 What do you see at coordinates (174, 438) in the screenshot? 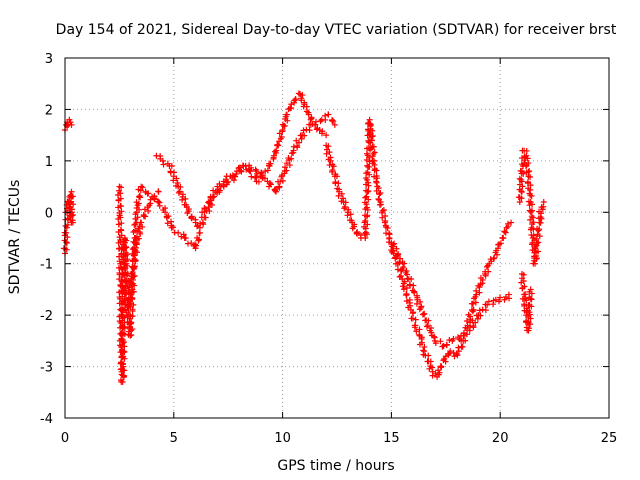
I see `x-tick-label: 5` at bounding box center [174, 438].